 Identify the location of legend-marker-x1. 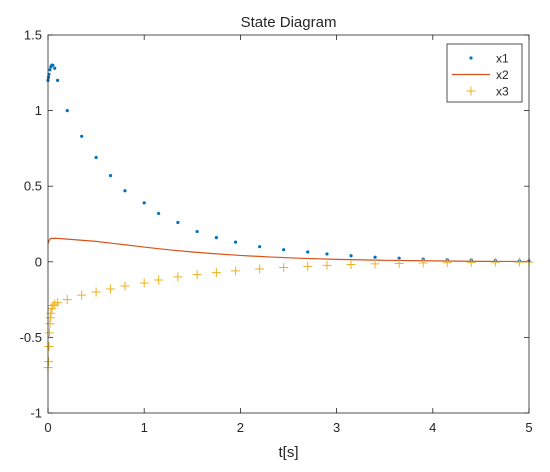
(471, 58).